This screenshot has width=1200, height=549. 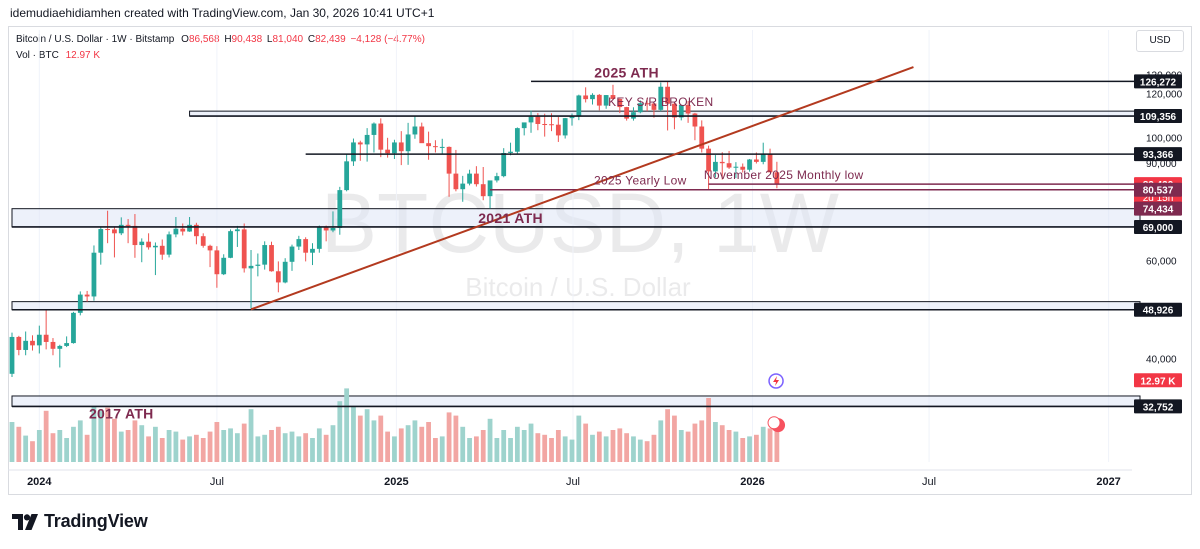 I want to click on price-tick-label: 90,000, so click(x=1161, y=164).